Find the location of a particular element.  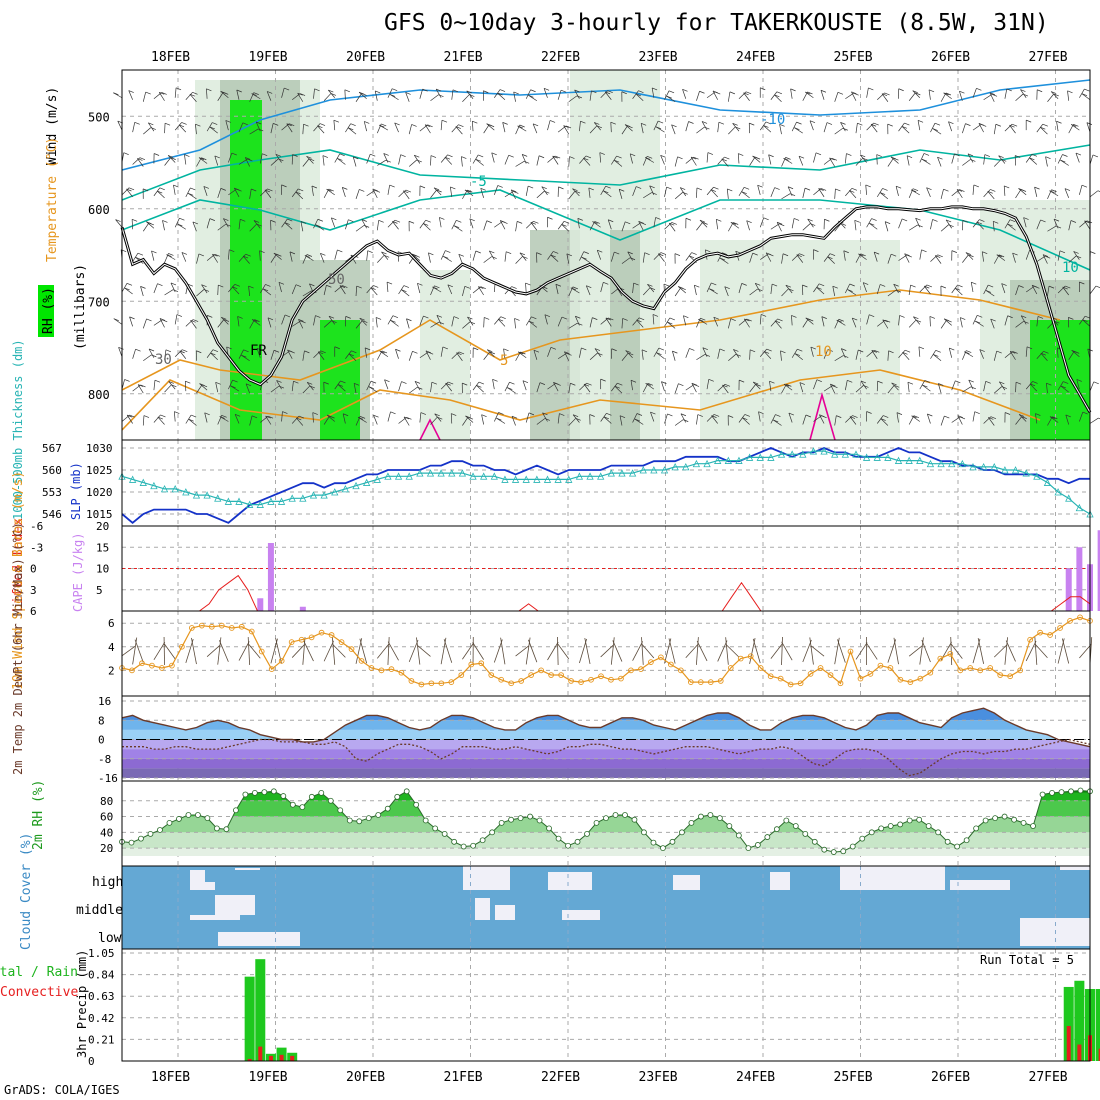

precip-tick: 0.84 is located at coordinates (101, 975).